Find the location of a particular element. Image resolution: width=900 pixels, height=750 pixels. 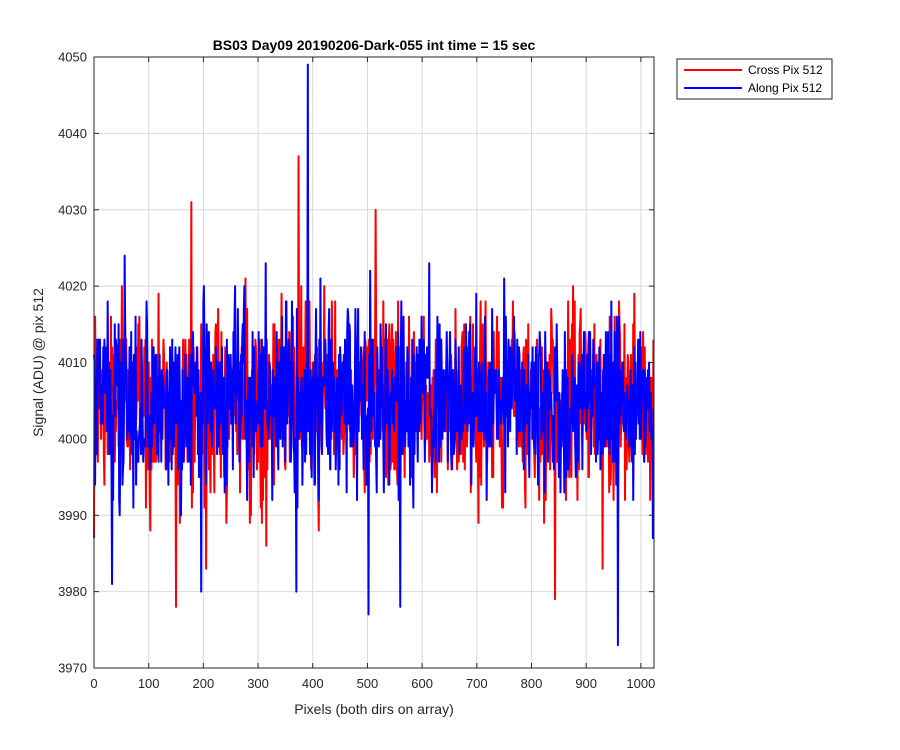

y-tick-label: 4000 is located at coordinates (72, 438).